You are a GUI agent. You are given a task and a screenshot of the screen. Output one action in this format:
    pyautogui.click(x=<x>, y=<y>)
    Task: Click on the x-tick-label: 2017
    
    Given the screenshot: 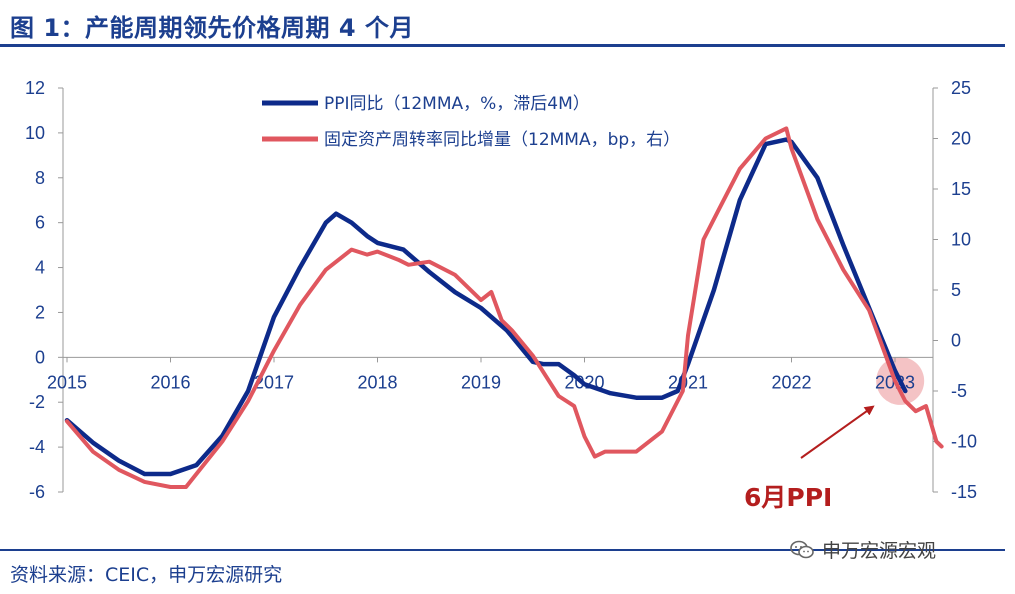 What is the action you would take?
    pyautogui.click(x=274, y=382)
    